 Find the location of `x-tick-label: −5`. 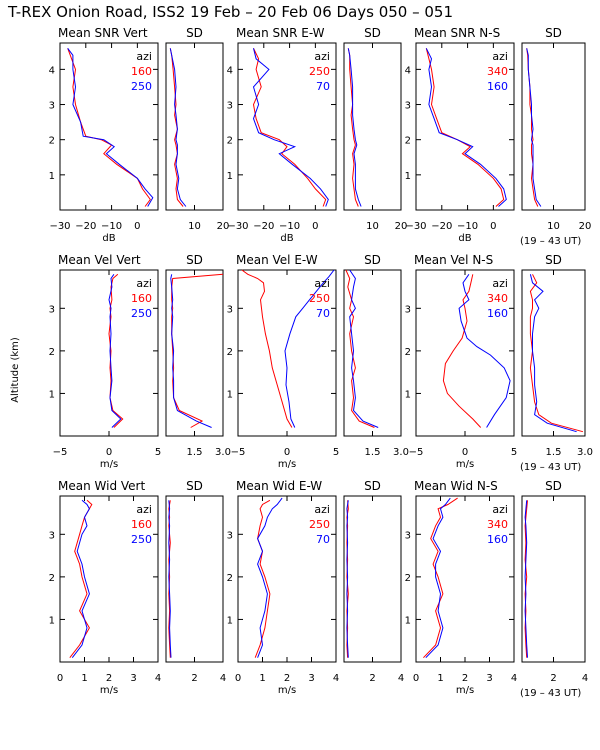

x-tick-label: −5 is located at coordinates (238, 452).